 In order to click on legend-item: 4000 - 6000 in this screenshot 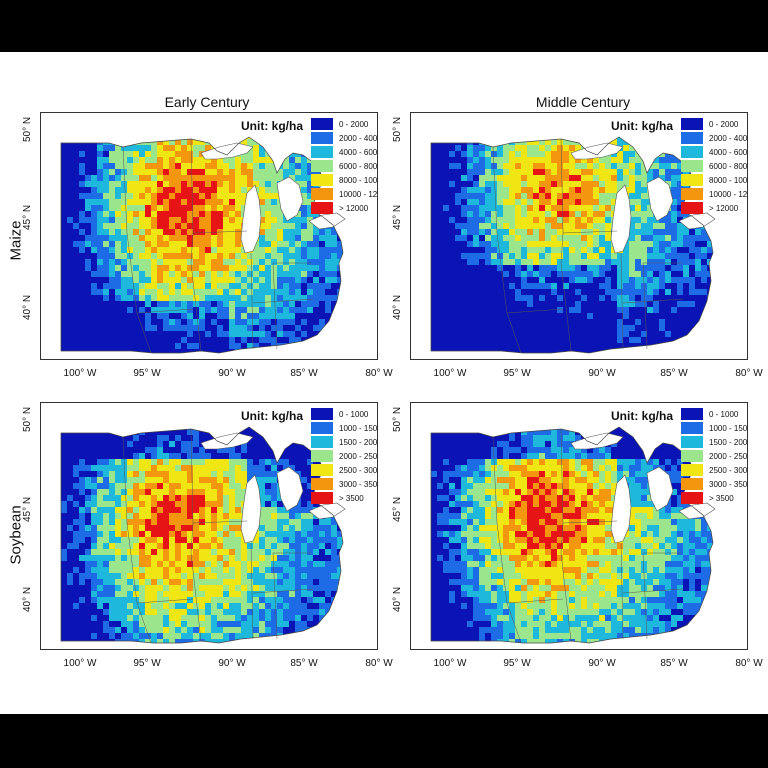, I will do `click(344, 152)`.